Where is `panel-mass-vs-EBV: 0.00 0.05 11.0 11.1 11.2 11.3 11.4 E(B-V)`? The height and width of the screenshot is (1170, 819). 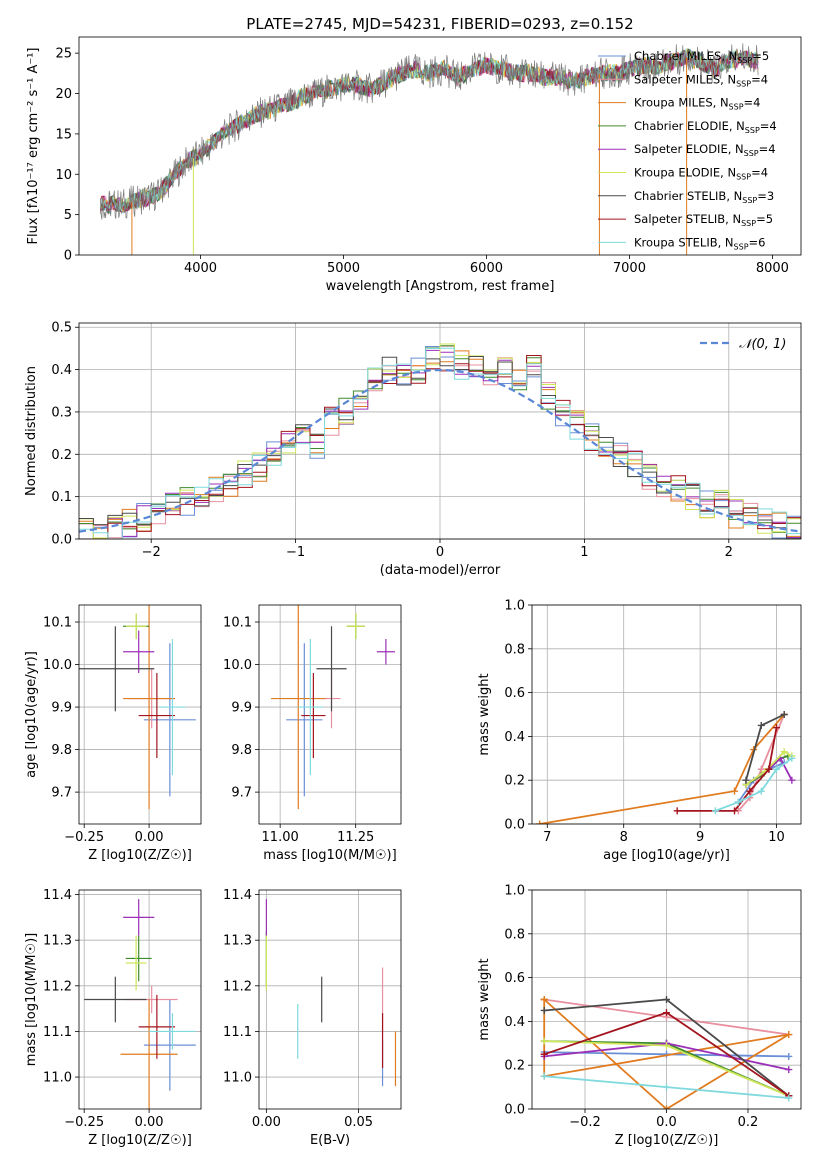 panel-mass-vs-EBV: 0.00 0.05 11.0 11.1 11.2 11.3 11.4 E(B-V) is located at coordinates (312, 1018).